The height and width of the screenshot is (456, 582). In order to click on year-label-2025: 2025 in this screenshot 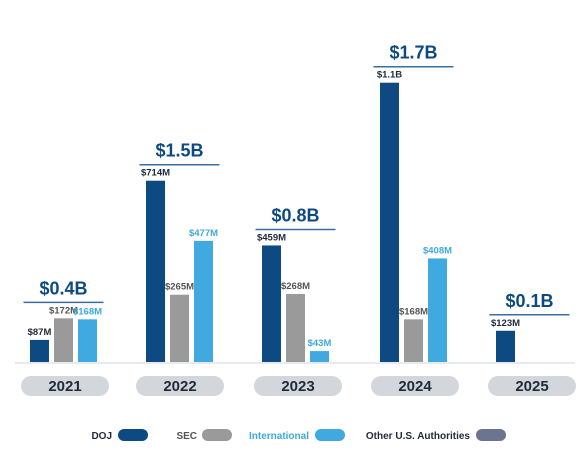, I will do `click(531, 386)`.